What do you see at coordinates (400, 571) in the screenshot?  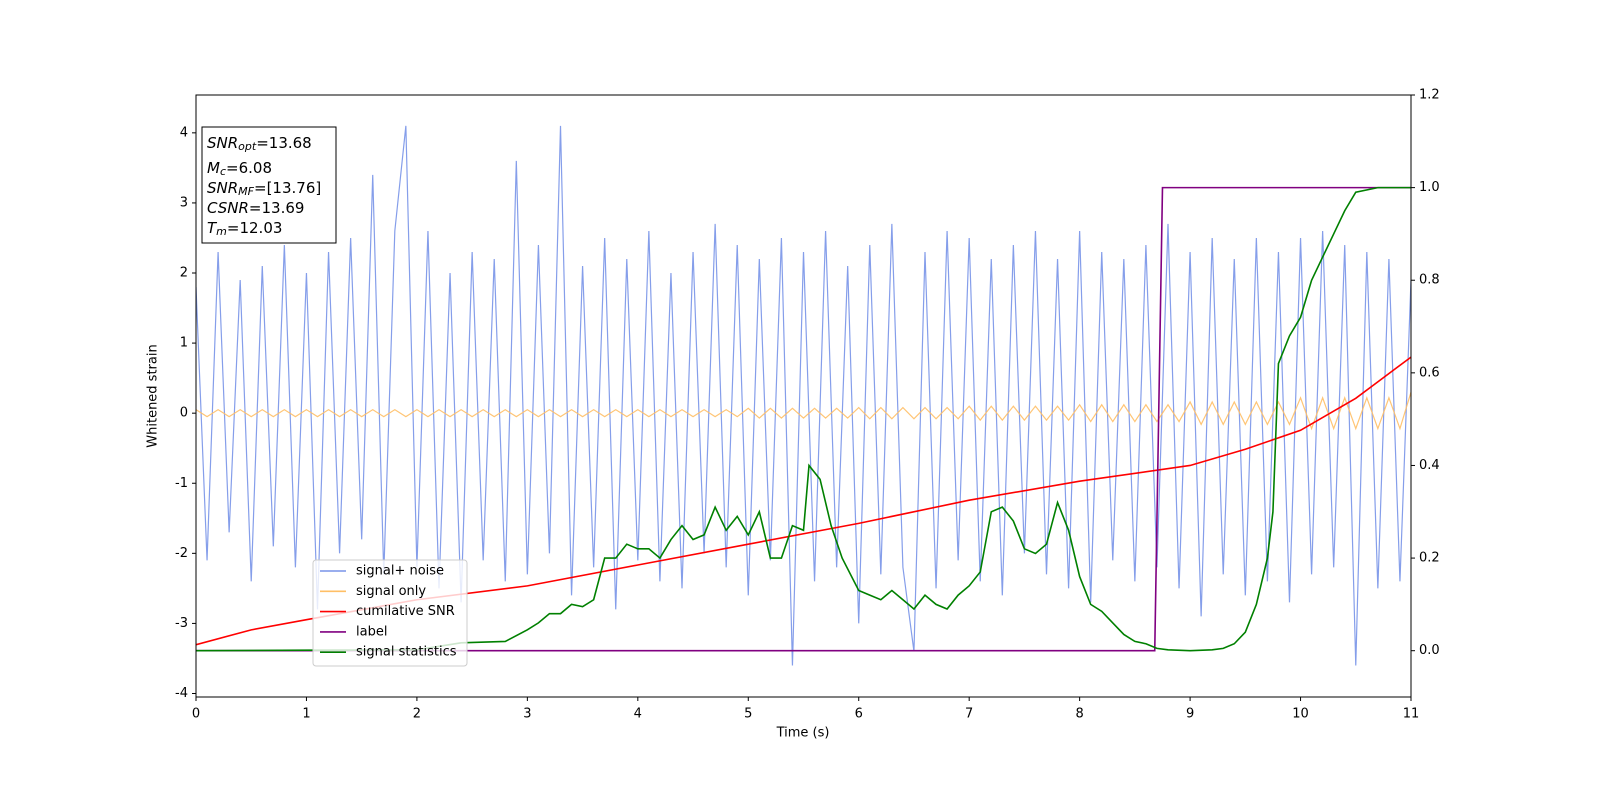 I see `legend-label: signal+ noise` at bounding box center [400, 571].